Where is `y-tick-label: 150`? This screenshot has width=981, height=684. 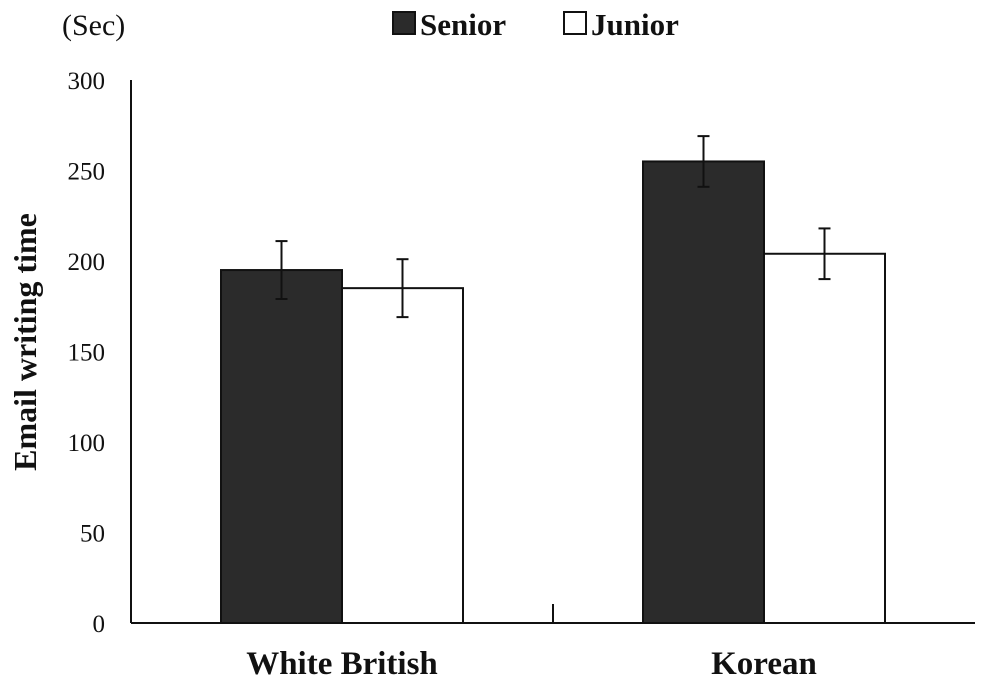 y-tick-label: 150 is located at coordinates (87, 353).